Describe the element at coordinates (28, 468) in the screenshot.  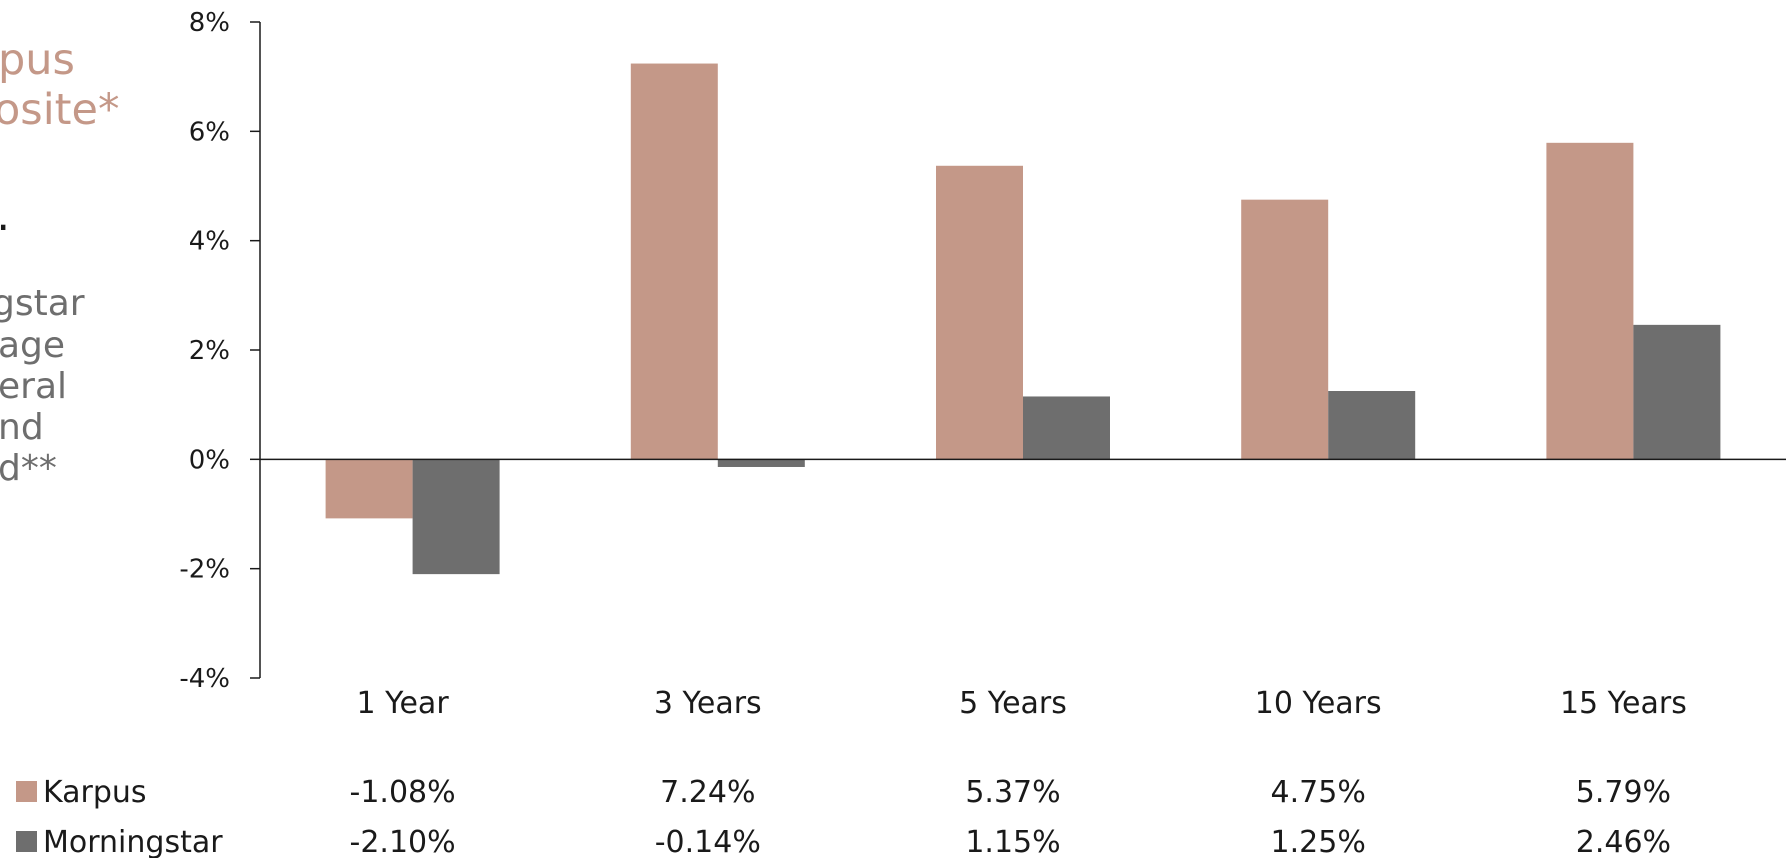
I see `subtitle-fragment-5: d**` at that location.